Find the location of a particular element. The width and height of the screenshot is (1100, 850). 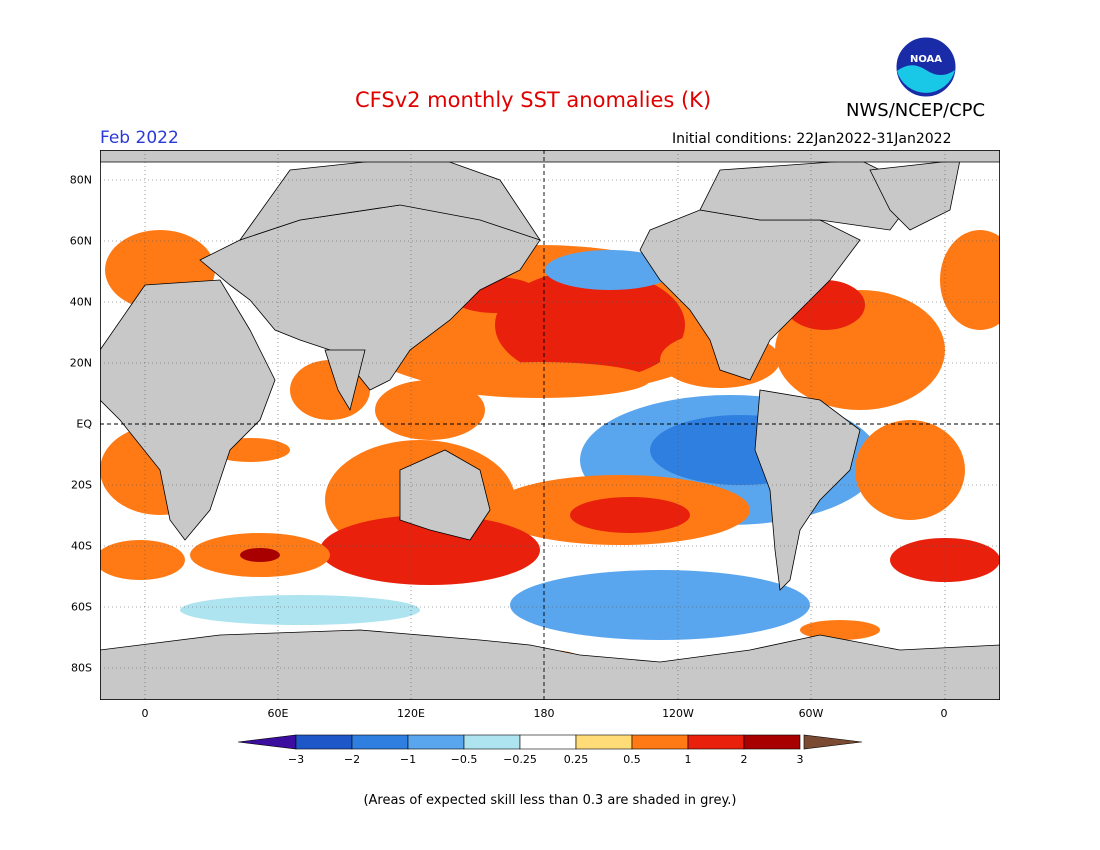

anomaly-south-pacific-strong is located at coordinates (630, 515).